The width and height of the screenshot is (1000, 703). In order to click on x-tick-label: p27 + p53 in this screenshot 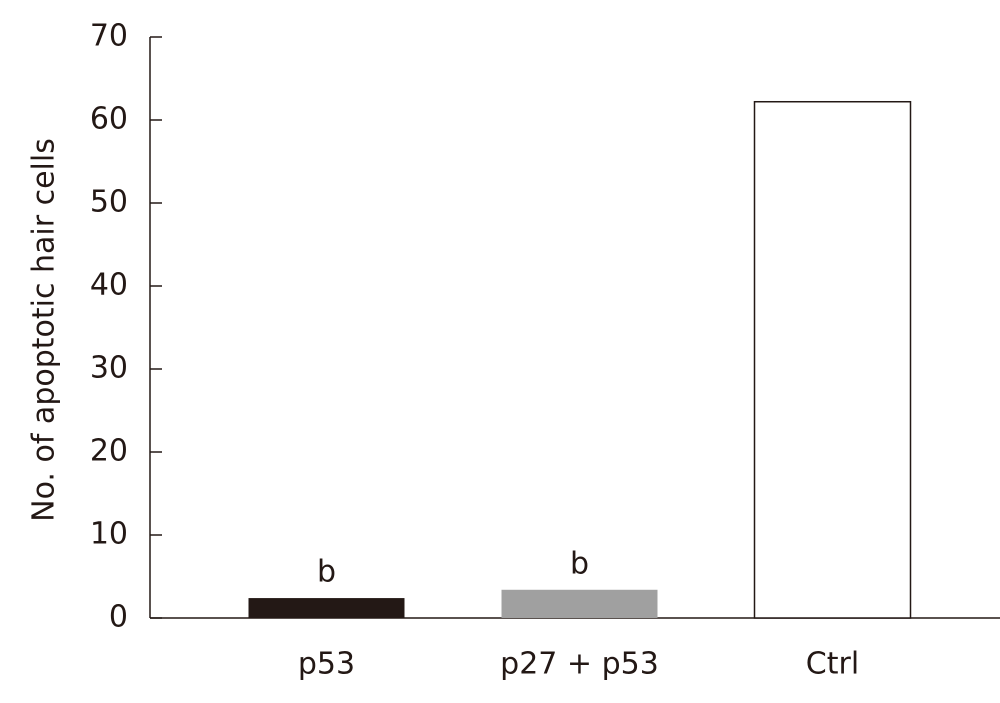, I will do `click(579, 664)`.